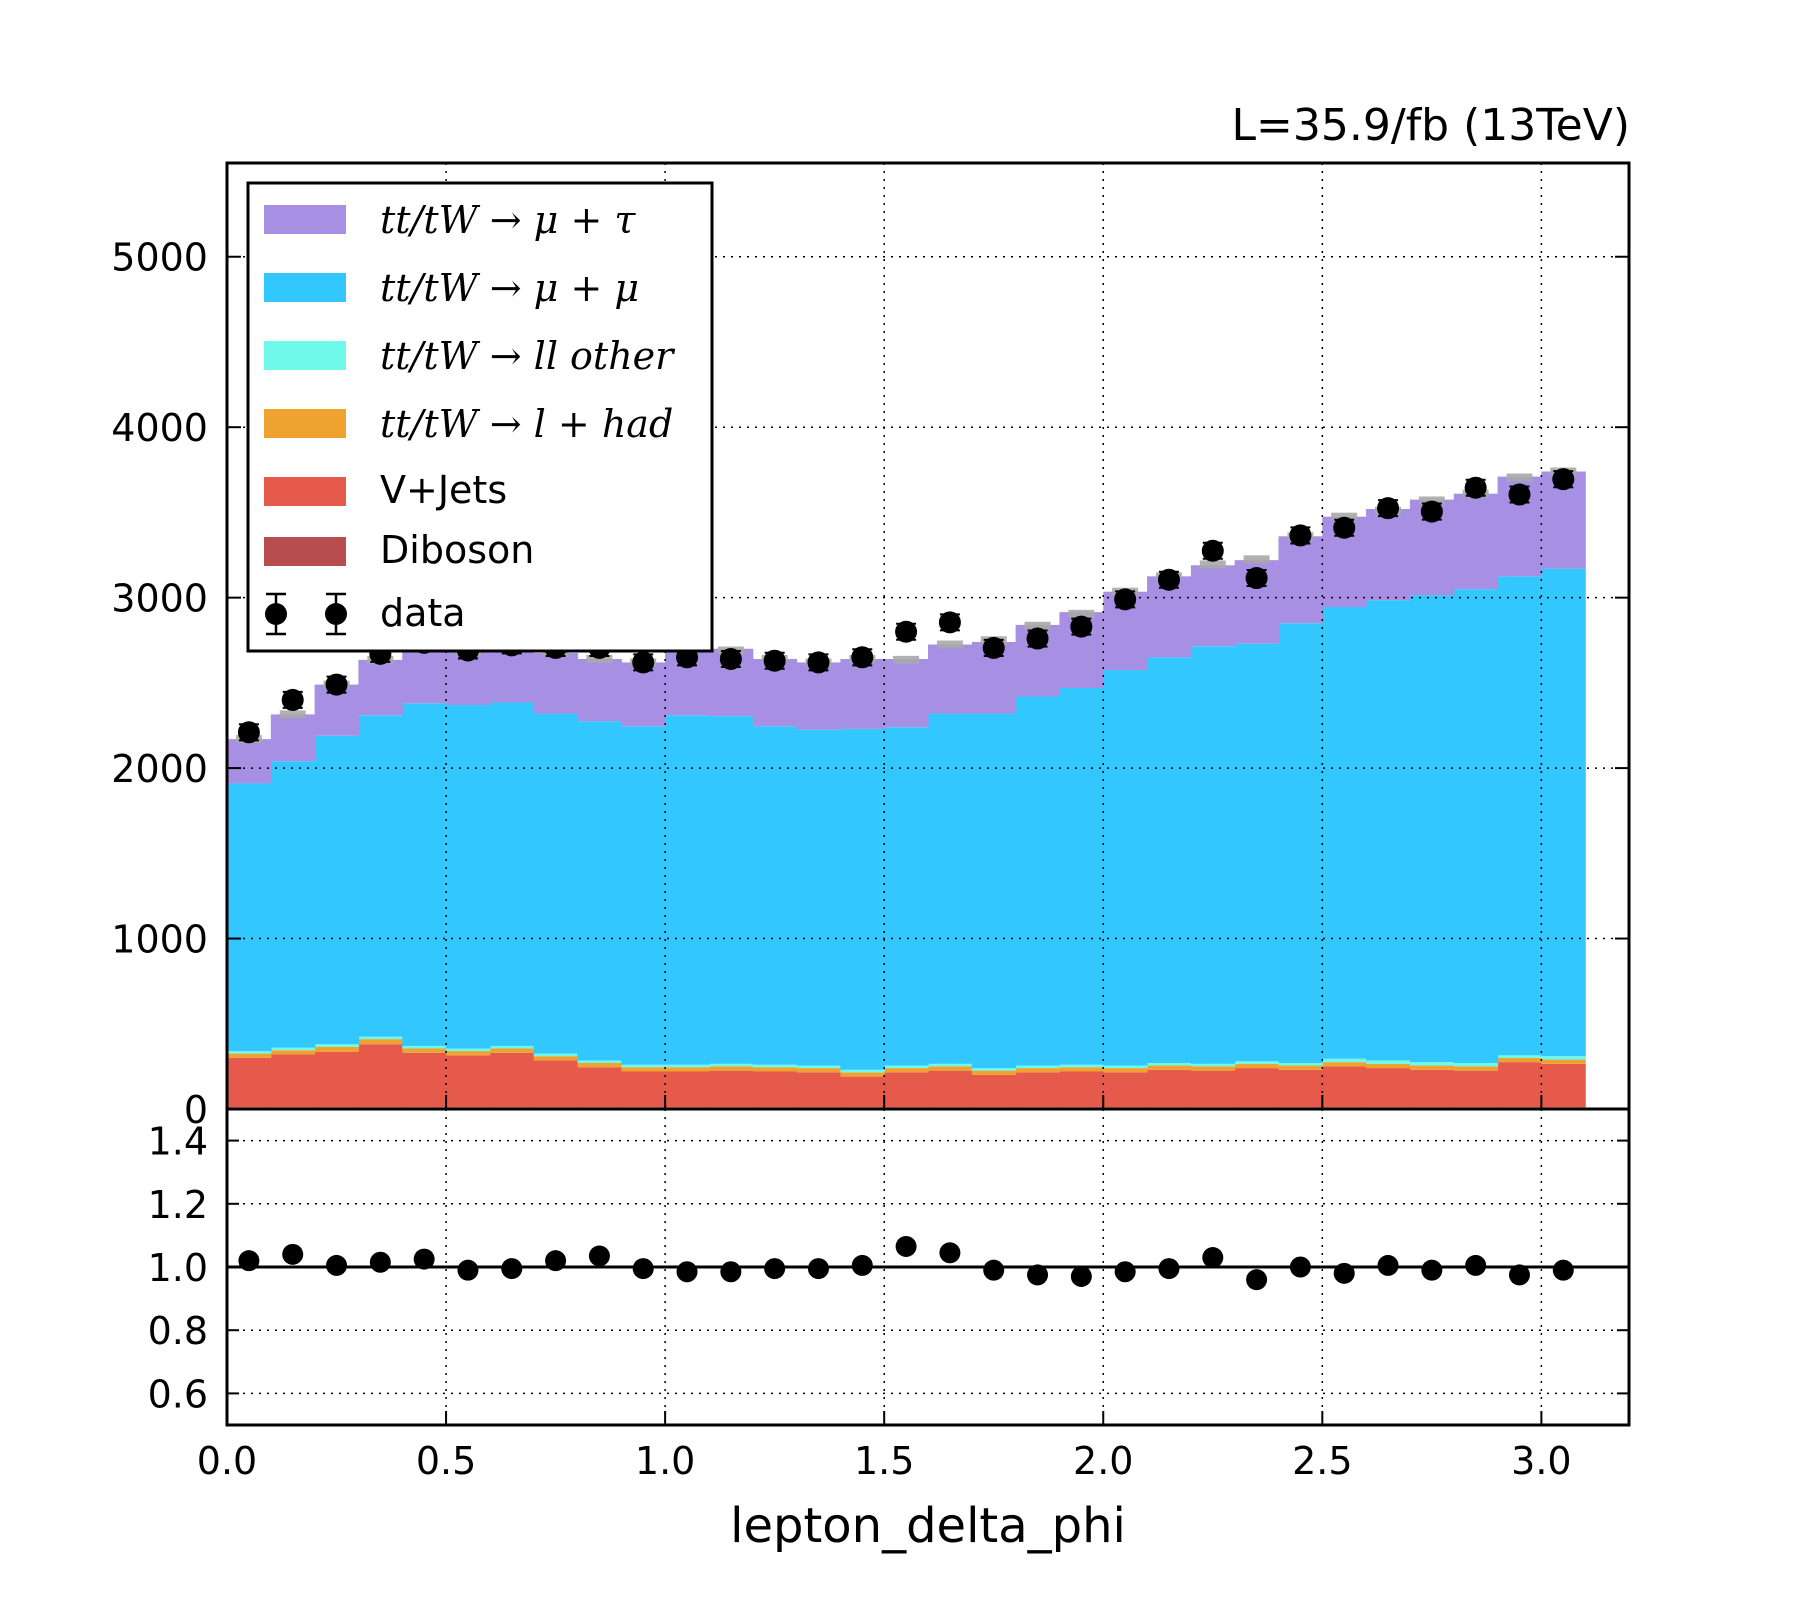 The height and width of the screenshot is (1620, 1800). What do you see at coordinates (306, 614) in the screenshot?
I see `legend-marker-data` at bounding box center [306, 614].